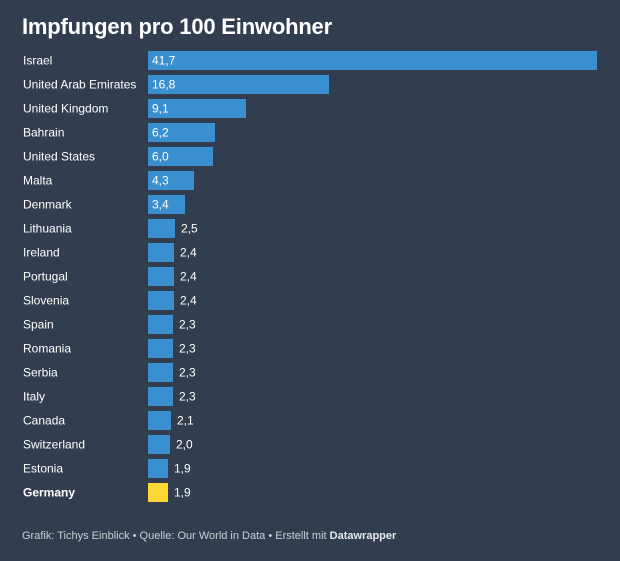 This screenshot has height=561, width=620. Describe the element at coordinates (54, 445) in the screenshot. I see `category-label-switzerland: Switzerland` at that location.